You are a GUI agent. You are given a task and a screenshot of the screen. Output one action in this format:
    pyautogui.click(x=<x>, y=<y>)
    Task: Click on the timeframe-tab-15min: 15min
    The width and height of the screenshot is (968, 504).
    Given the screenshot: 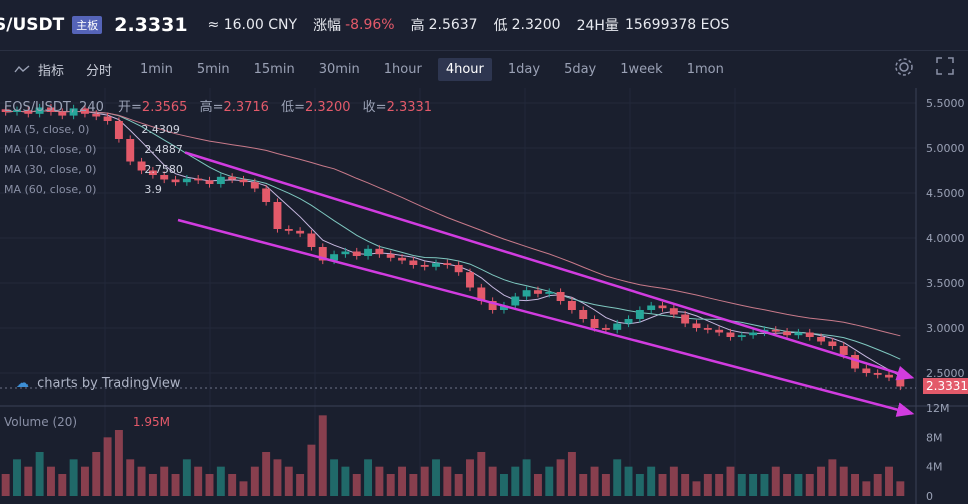 What is the action you would take?
    pyautogui.click(x=274, y=69)
    